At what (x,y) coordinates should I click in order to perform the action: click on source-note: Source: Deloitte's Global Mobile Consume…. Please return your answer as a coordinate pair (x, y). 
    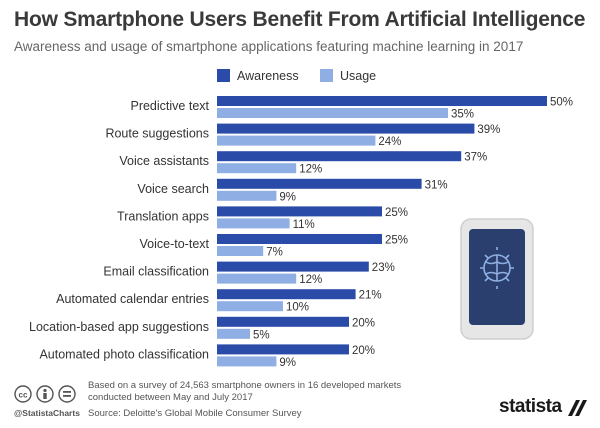
    Looking at the image, I should click on (195, 413).